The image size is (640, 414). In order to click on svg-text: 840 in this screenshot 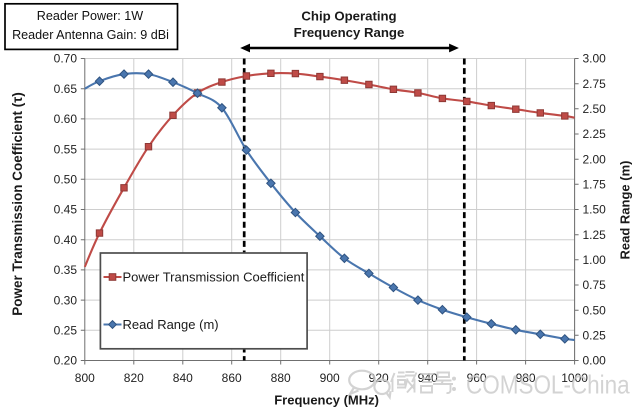, I will do `click(183, 378)`.